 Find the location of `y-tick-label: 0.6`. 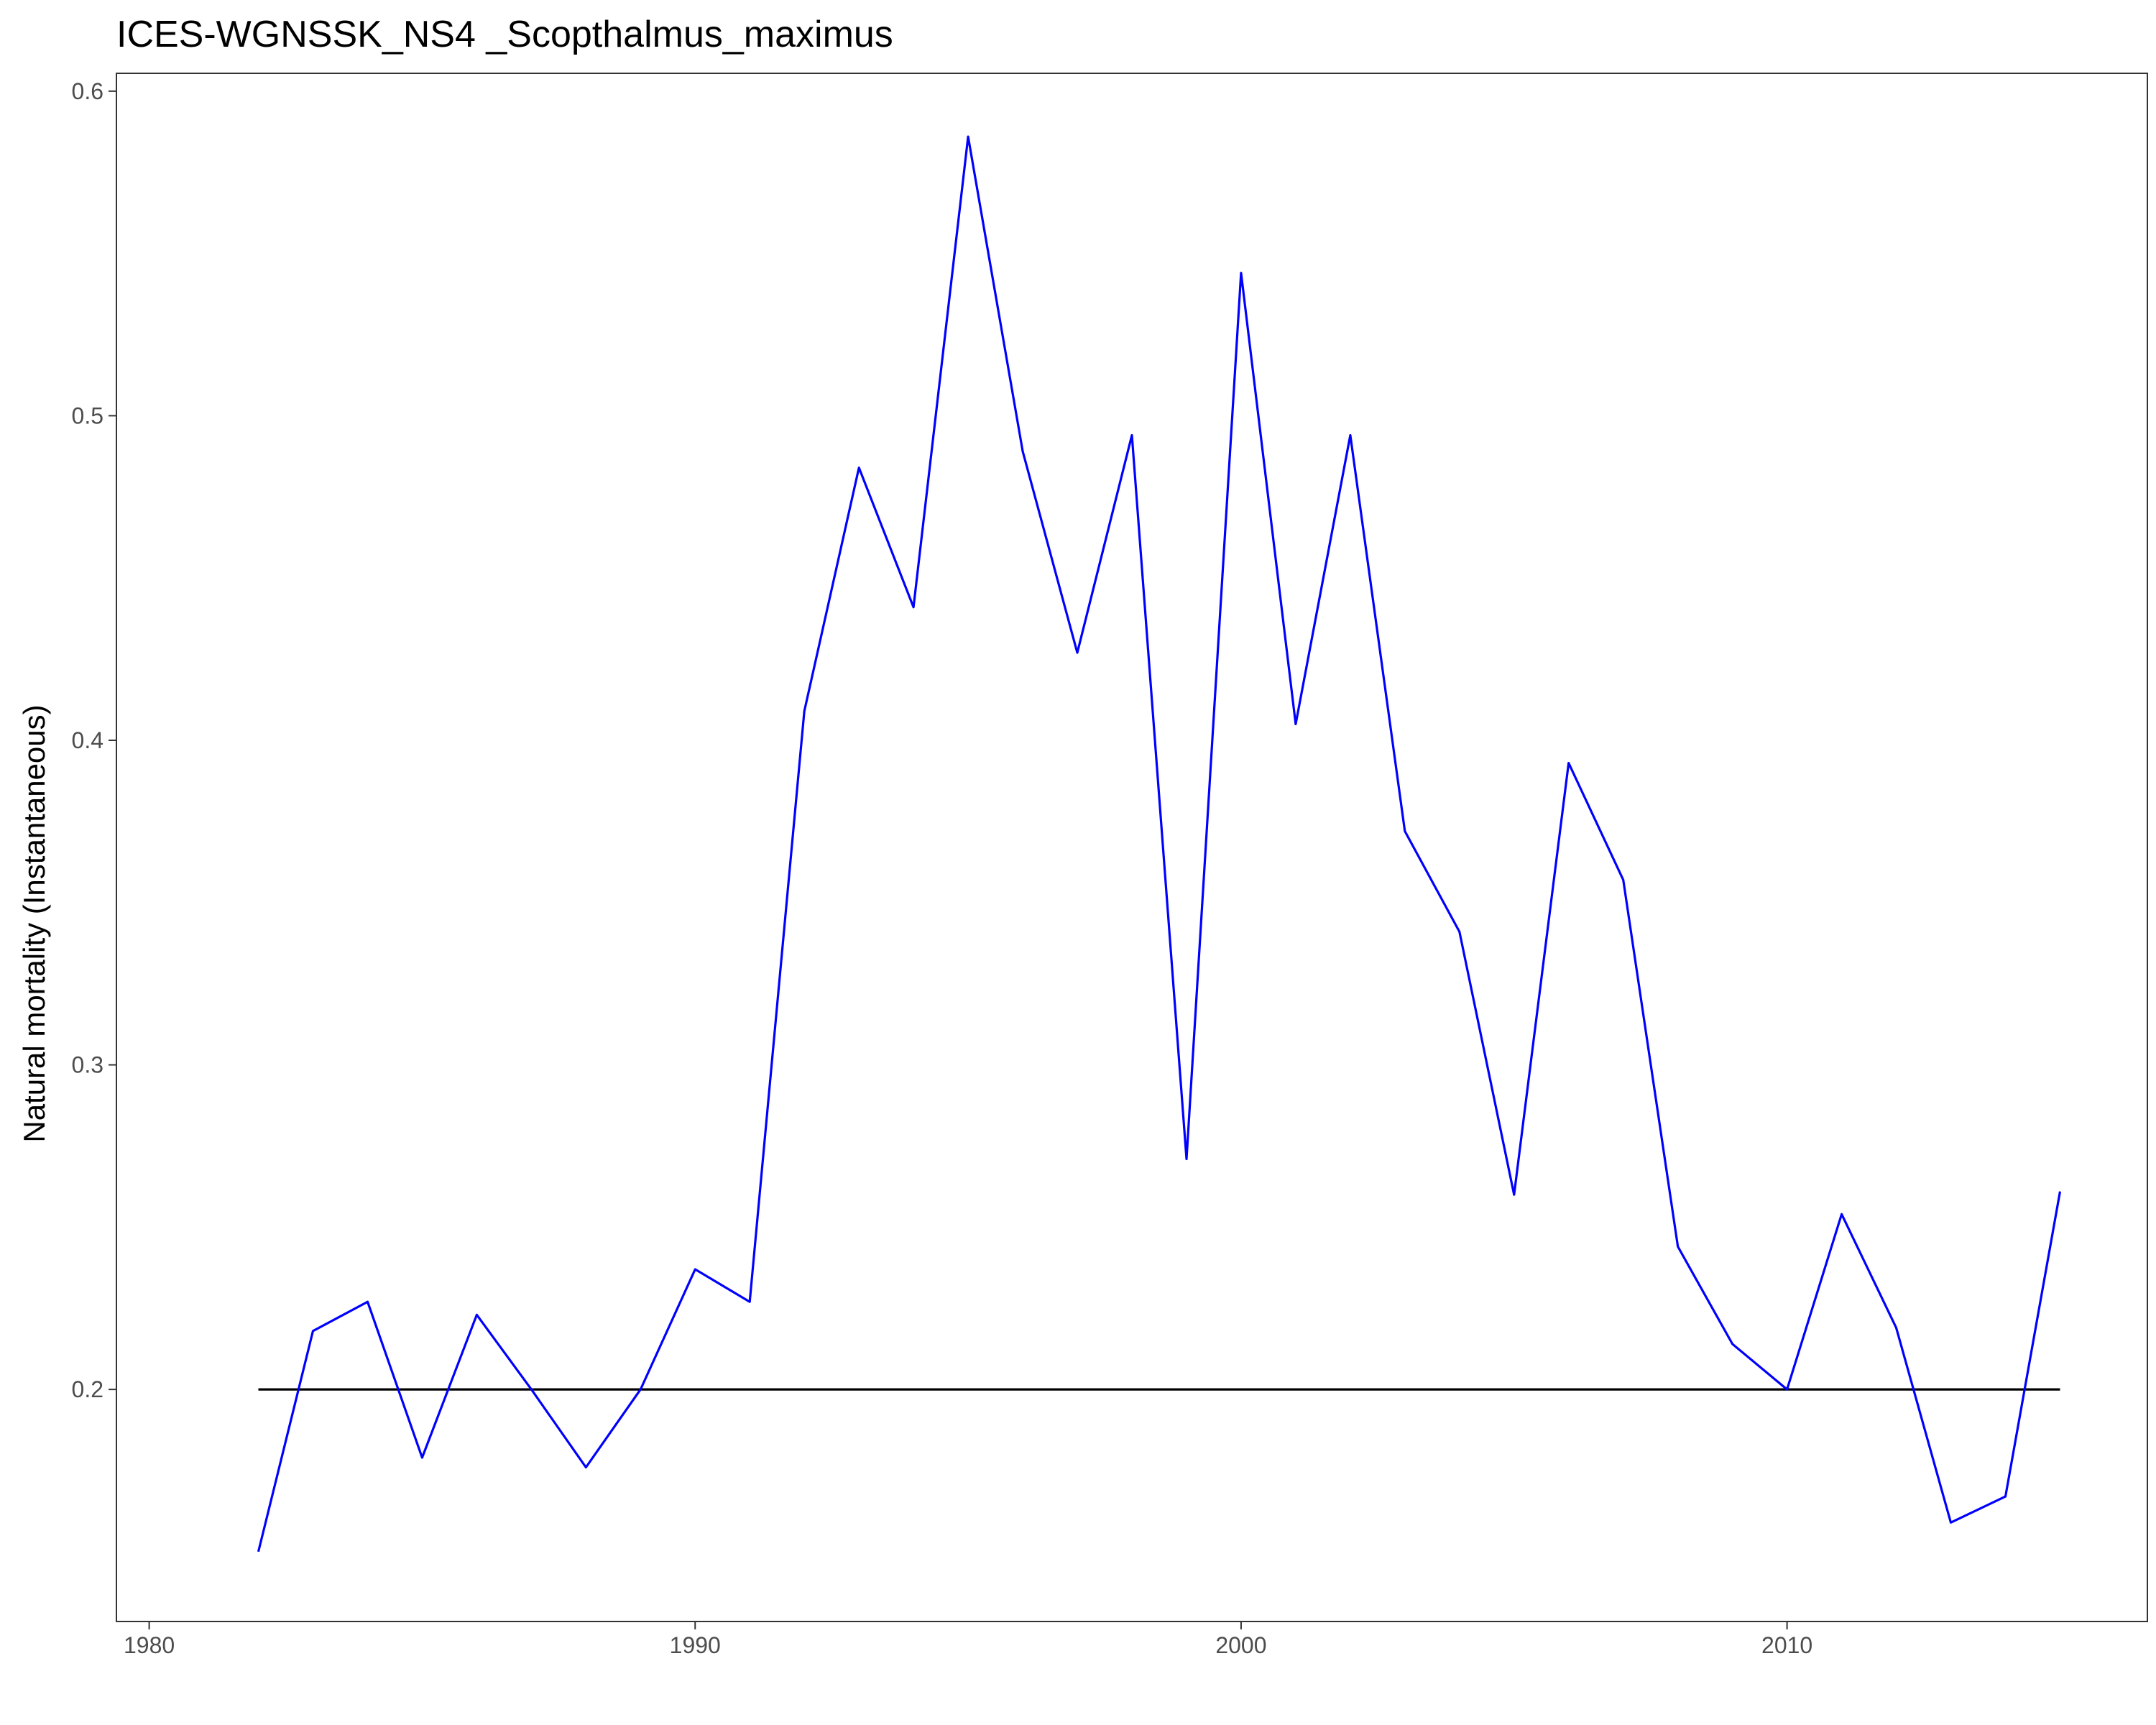

y-tick-label: 0.6 is located at coordinates (87, 91).